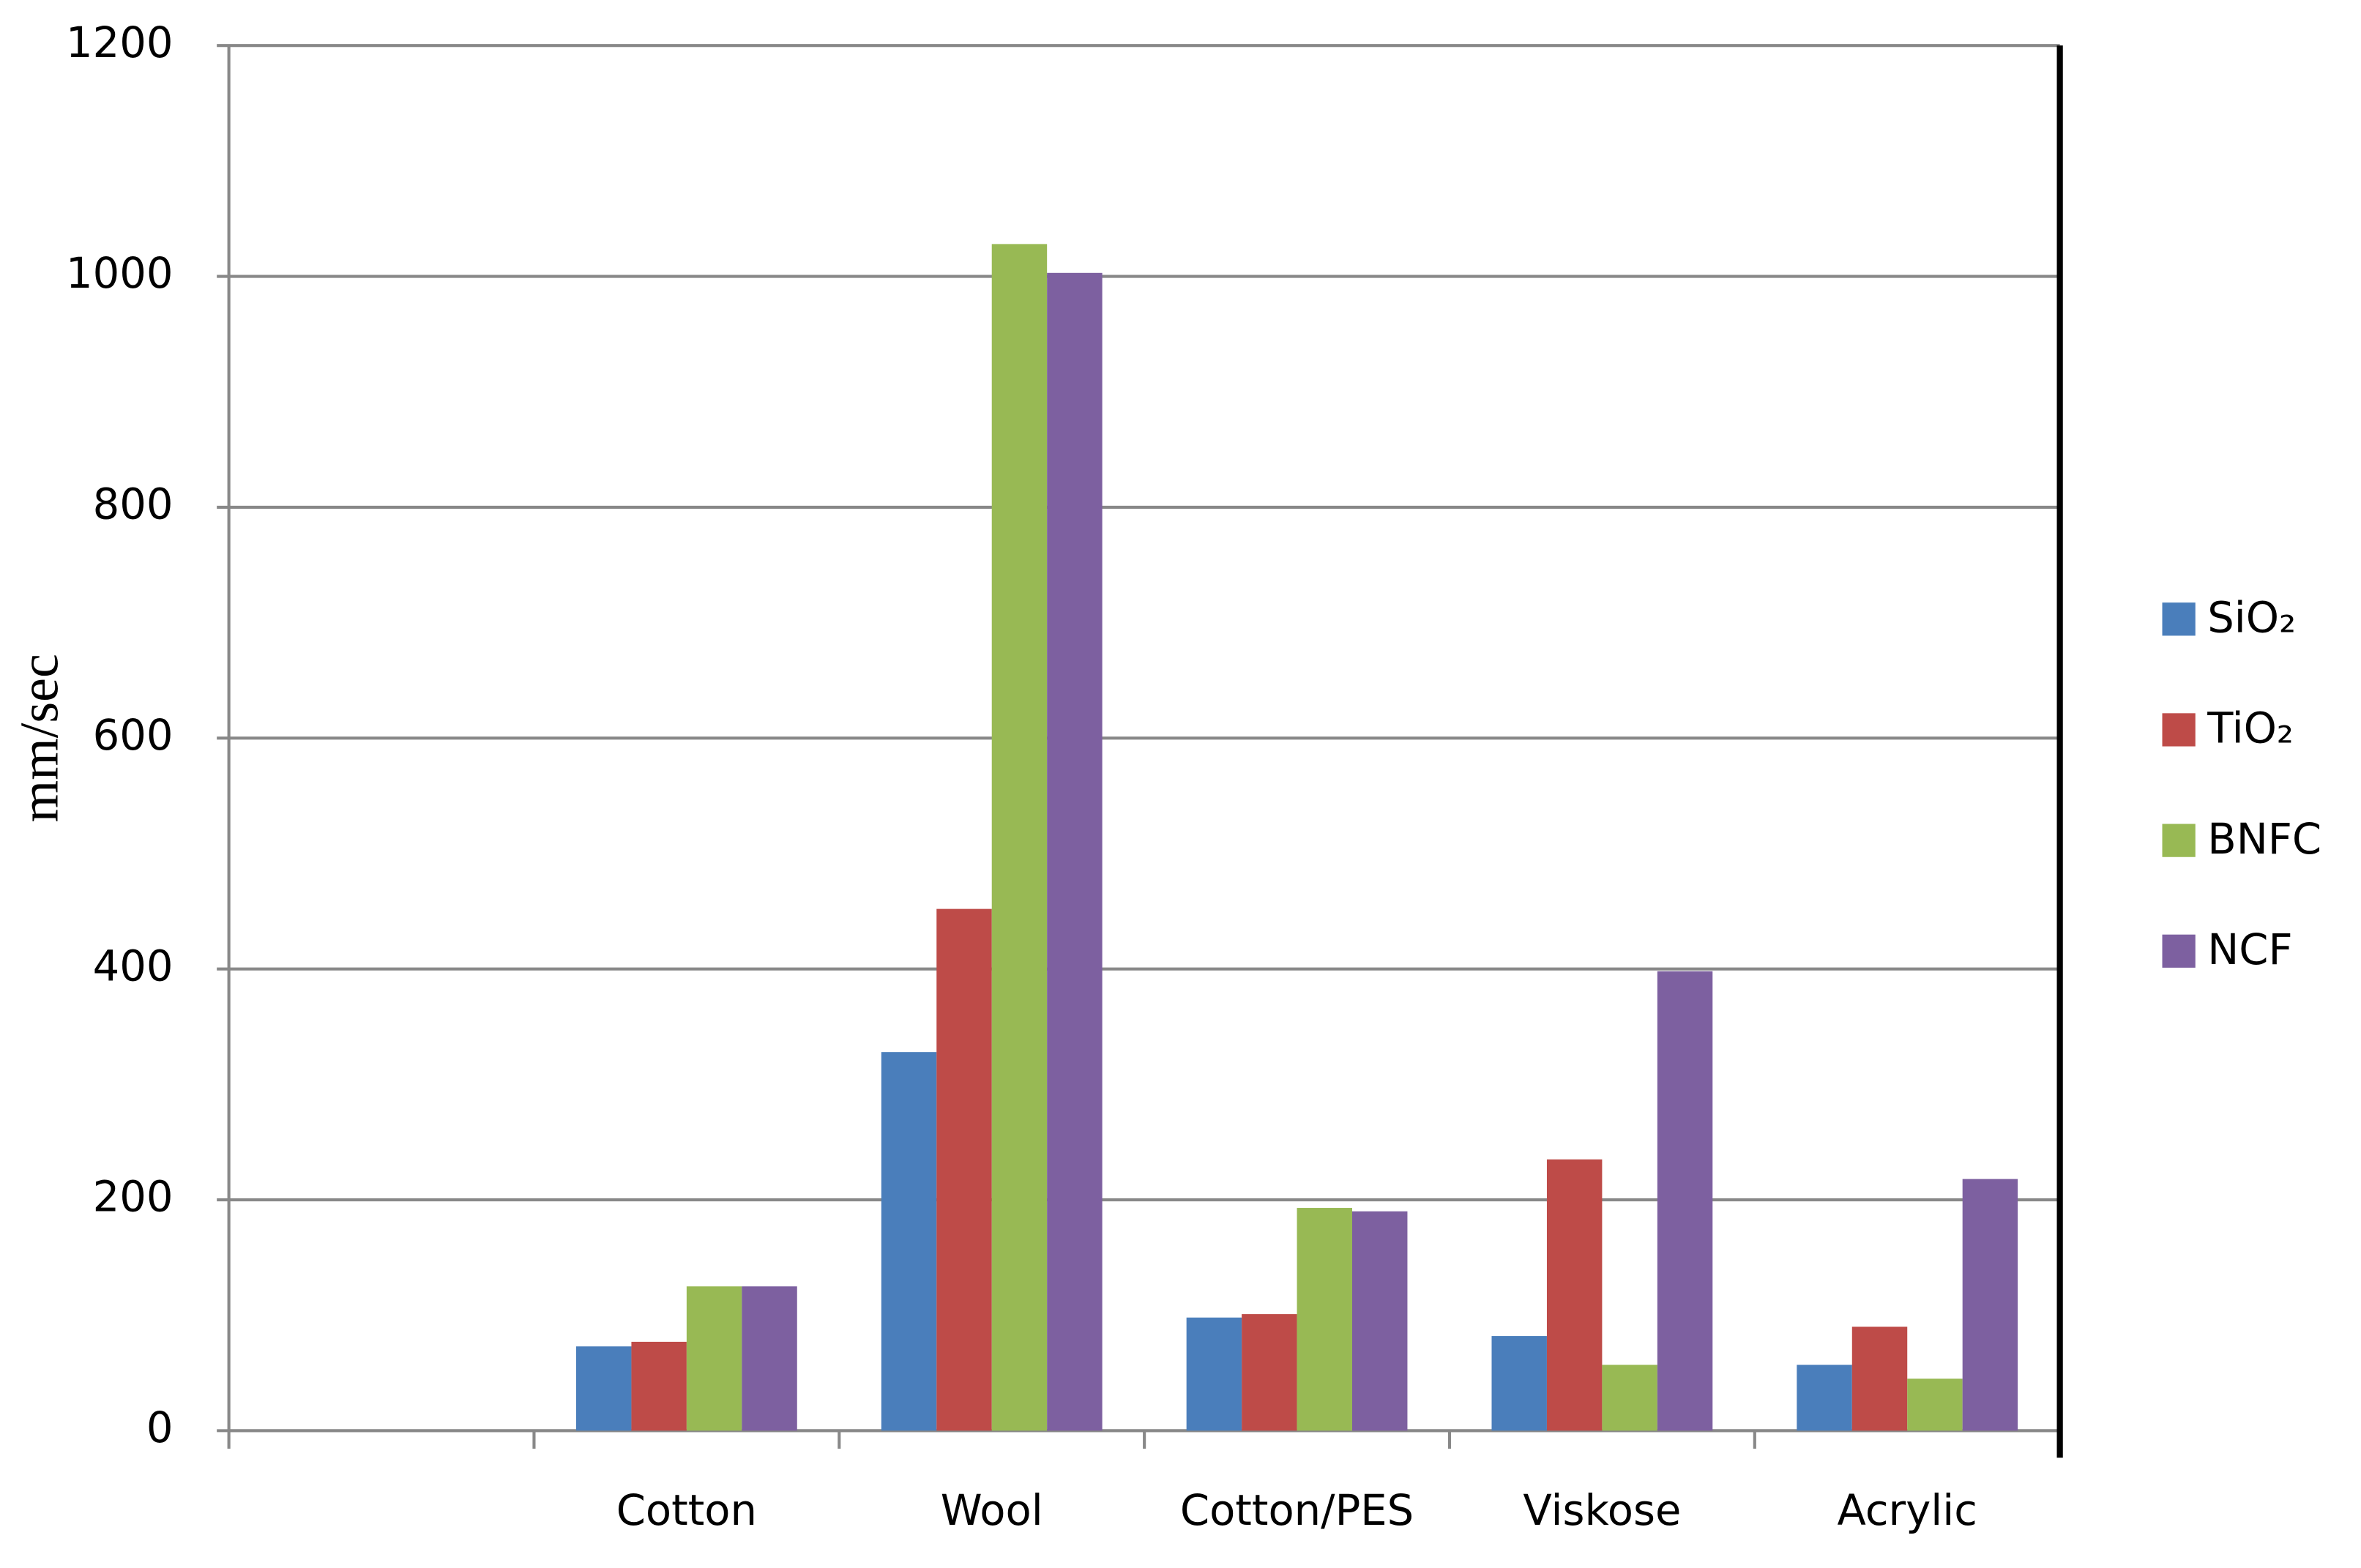  Describe the element at coordinates (120, 42) in the screenshot. I see `y-tick-label: 1200` at that location.